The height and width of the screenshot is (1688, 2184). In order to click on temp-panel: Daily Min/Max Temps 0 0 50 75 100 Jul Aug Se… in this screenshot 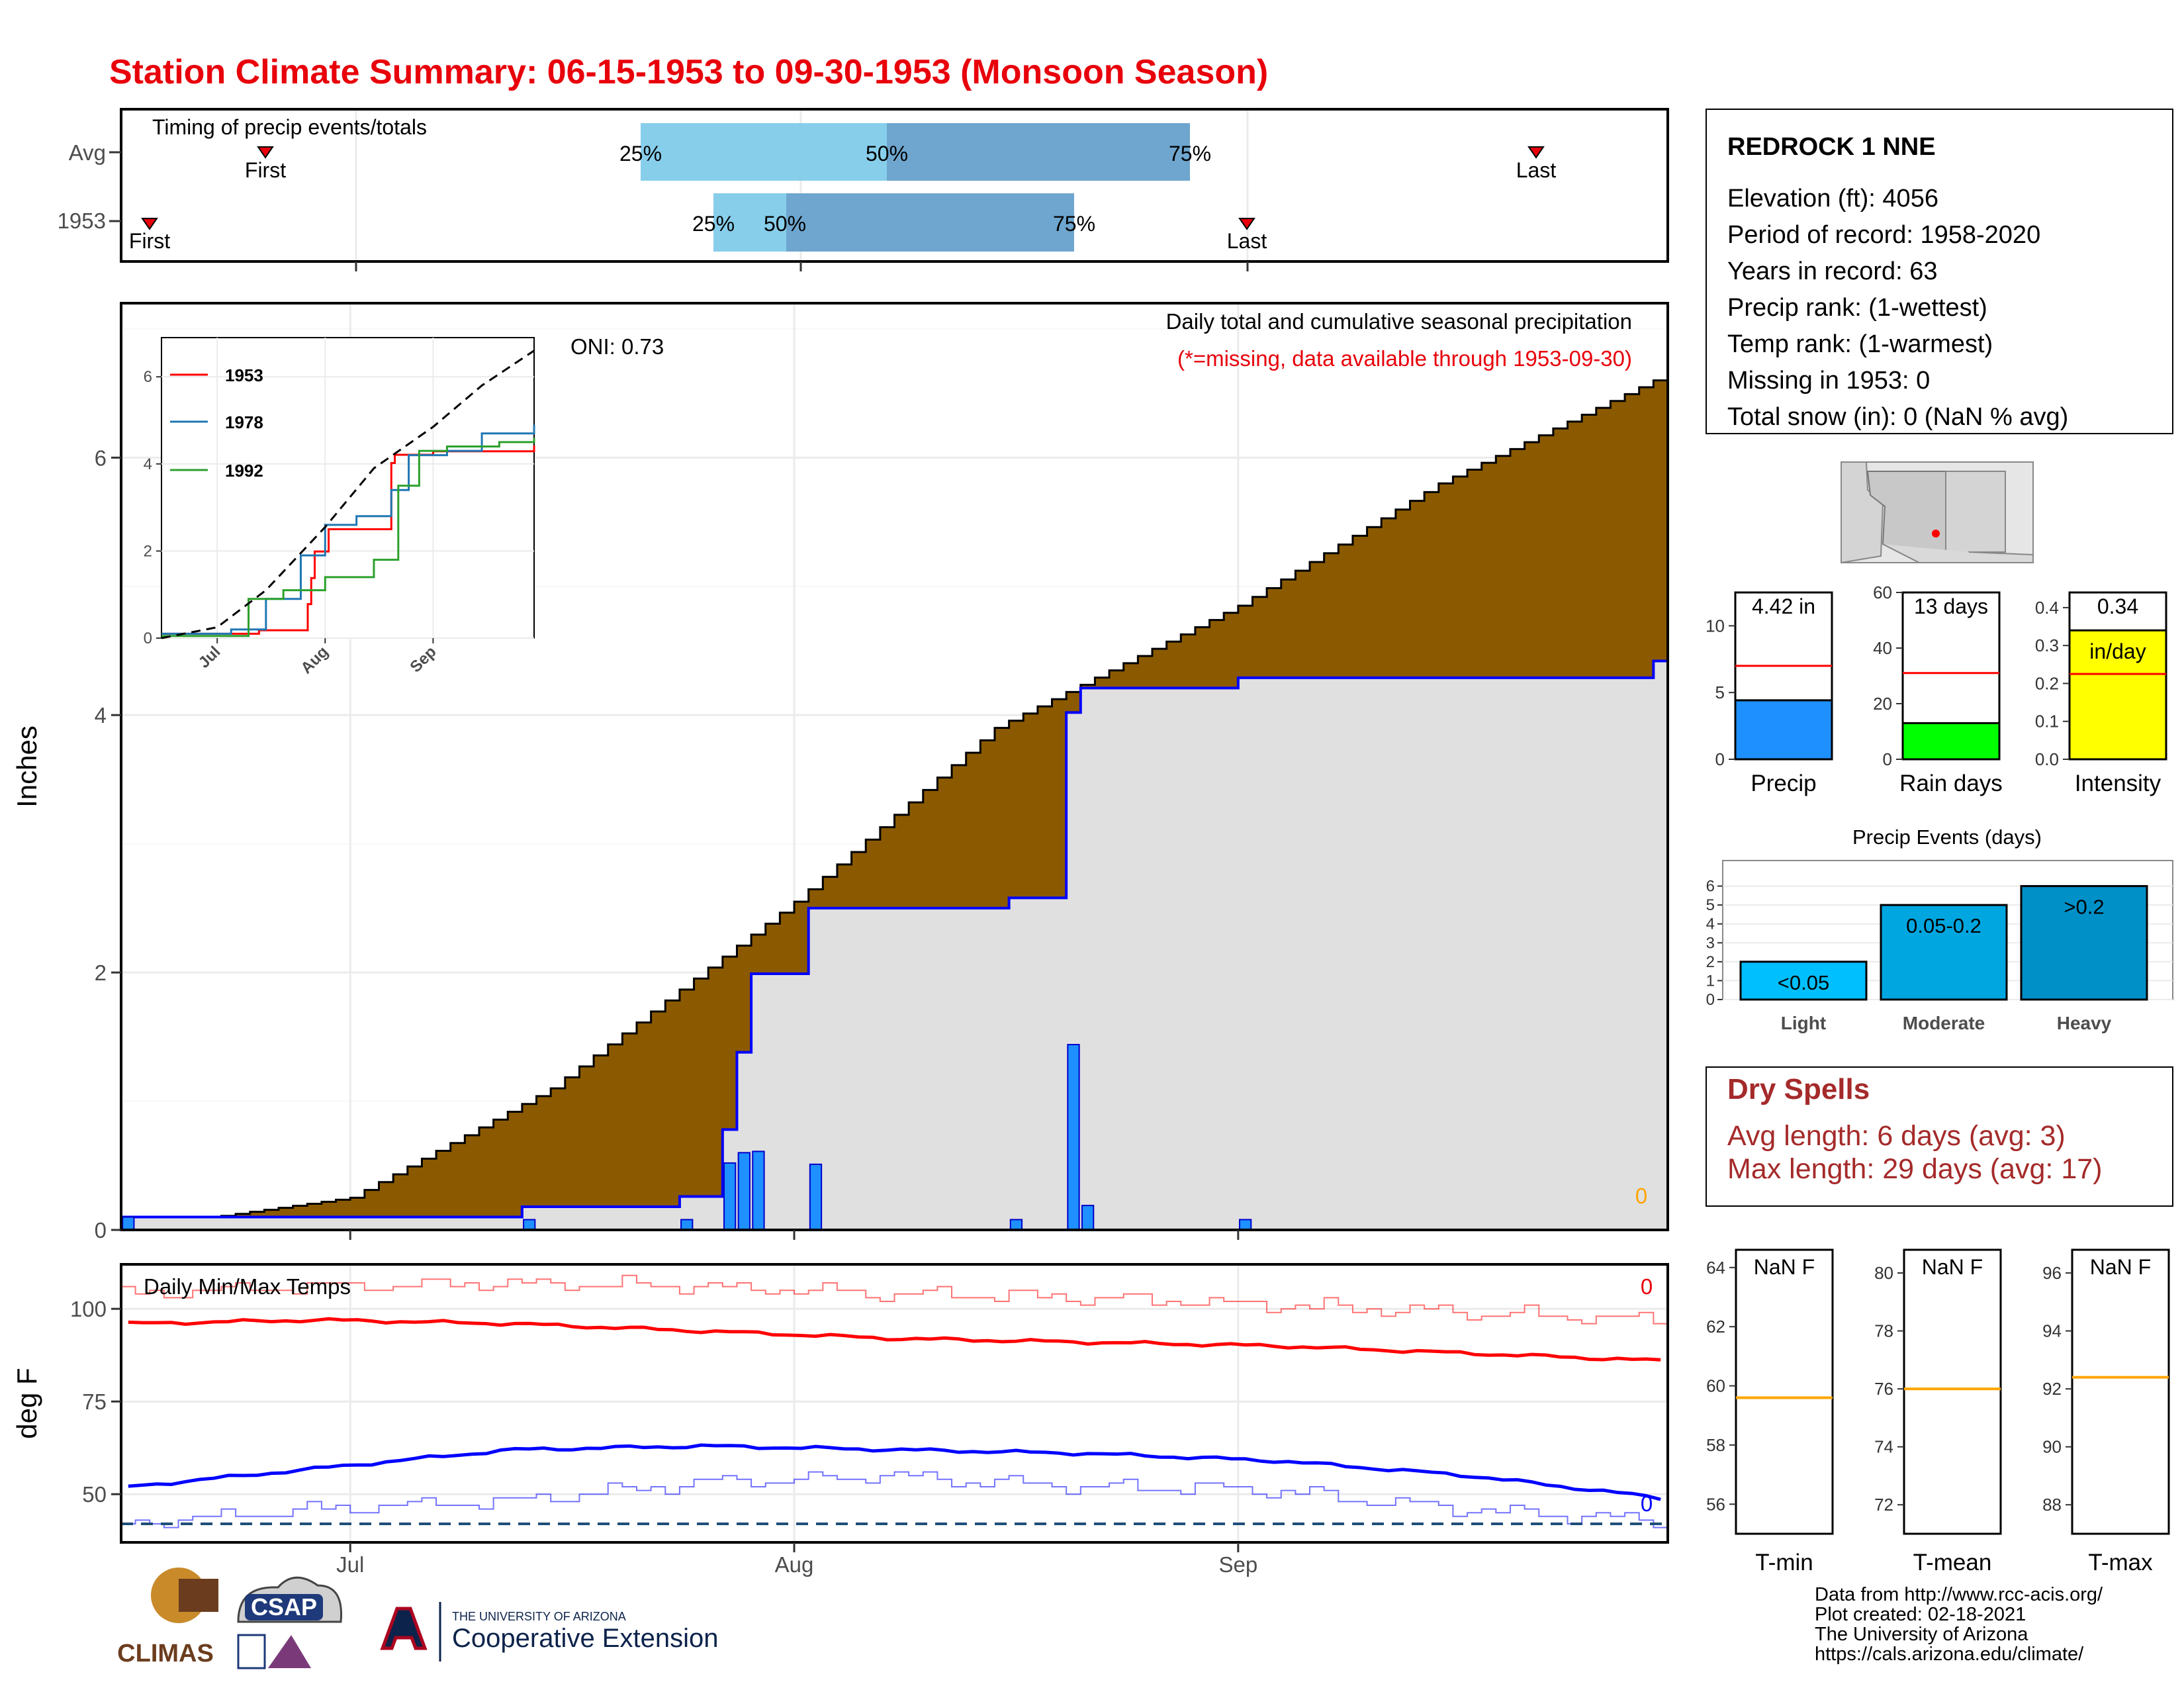, I will do `click(840, 1420)`.